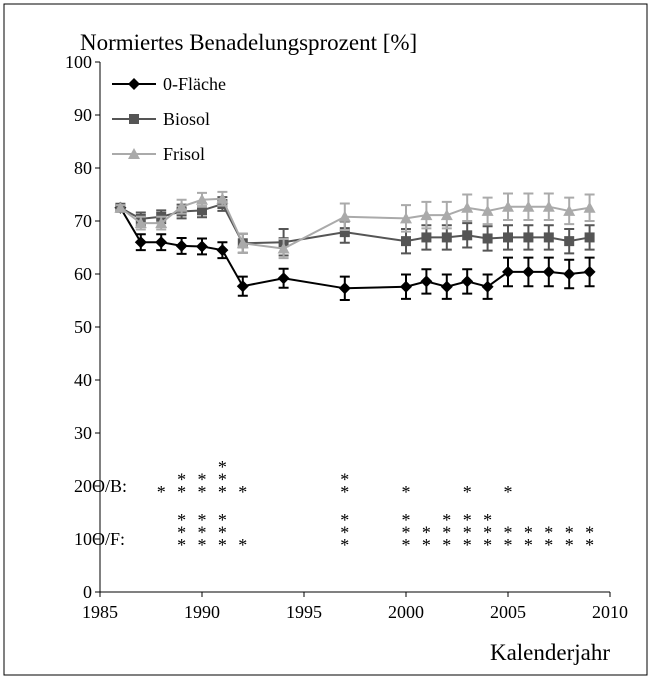 This screenshot has height=680, width=652. What do you see at coordinates (108, 539) in the screenshot?
I see `significance-label: O/F:` at bounding box center [108, 539].